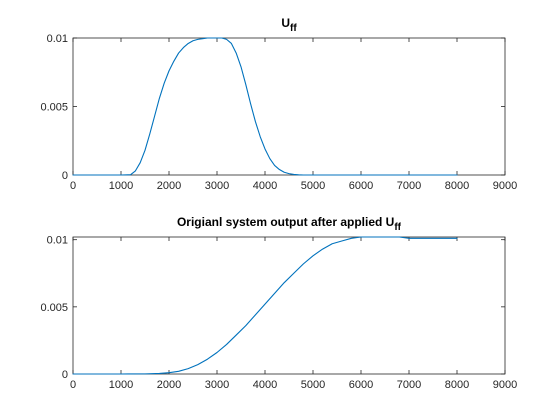 This screenshot has height=420, width=560. I want to click on chart-title: Uff, so click(289, 25).